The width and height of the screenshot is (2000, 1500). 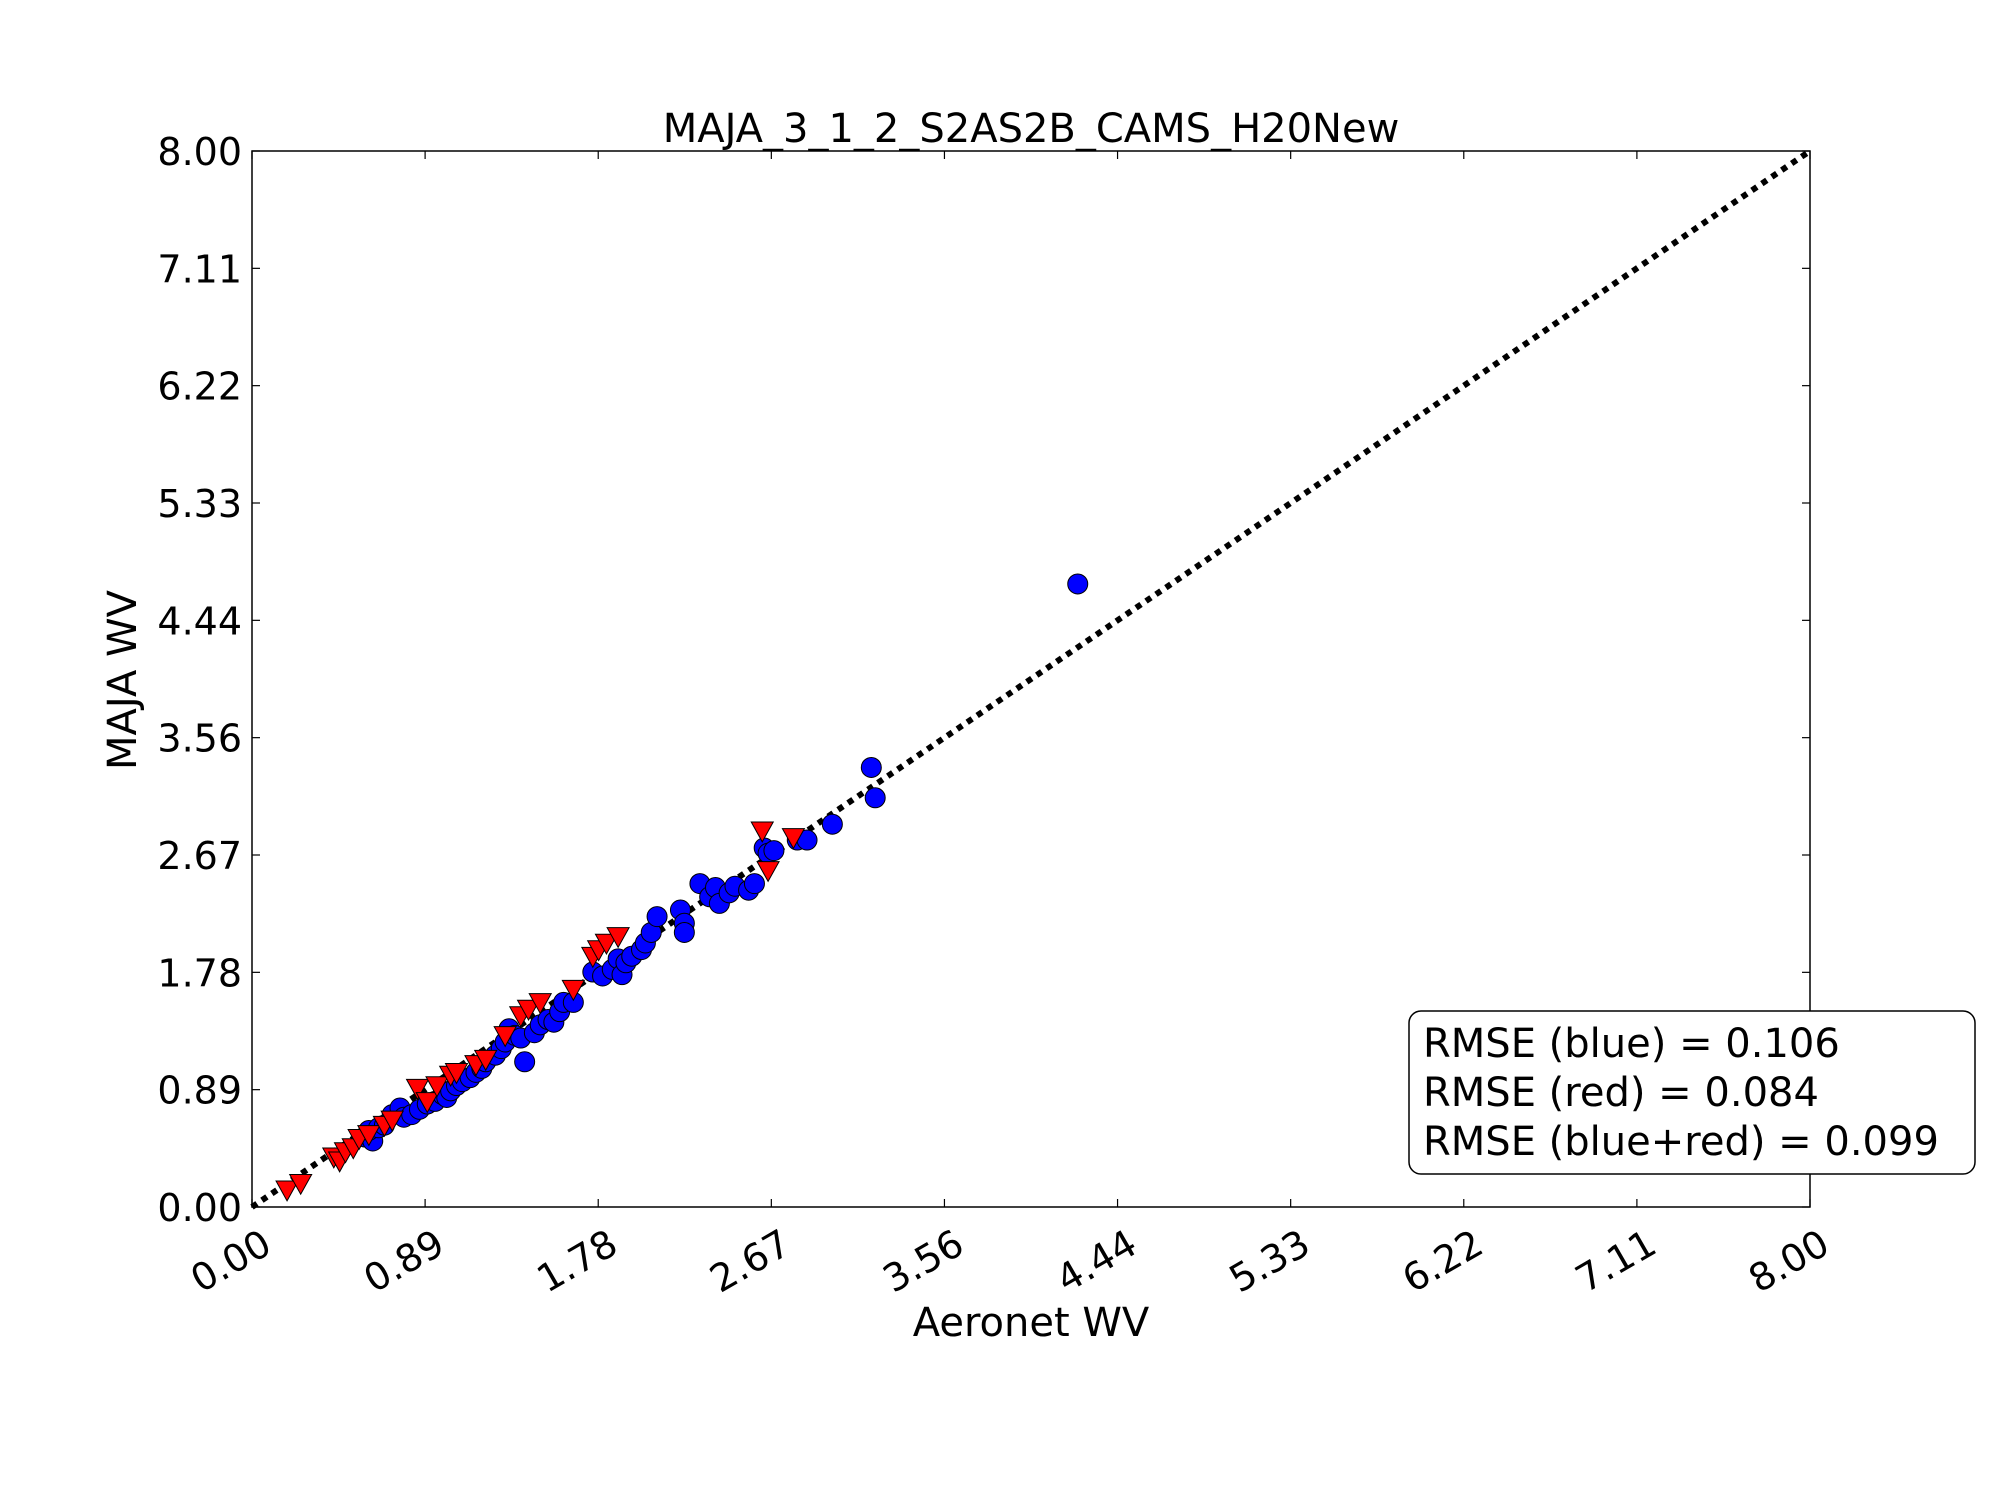 I want to click on rmse-blue-text: RMSE (blue) = 0.106, so click(x=1631, y=1044).